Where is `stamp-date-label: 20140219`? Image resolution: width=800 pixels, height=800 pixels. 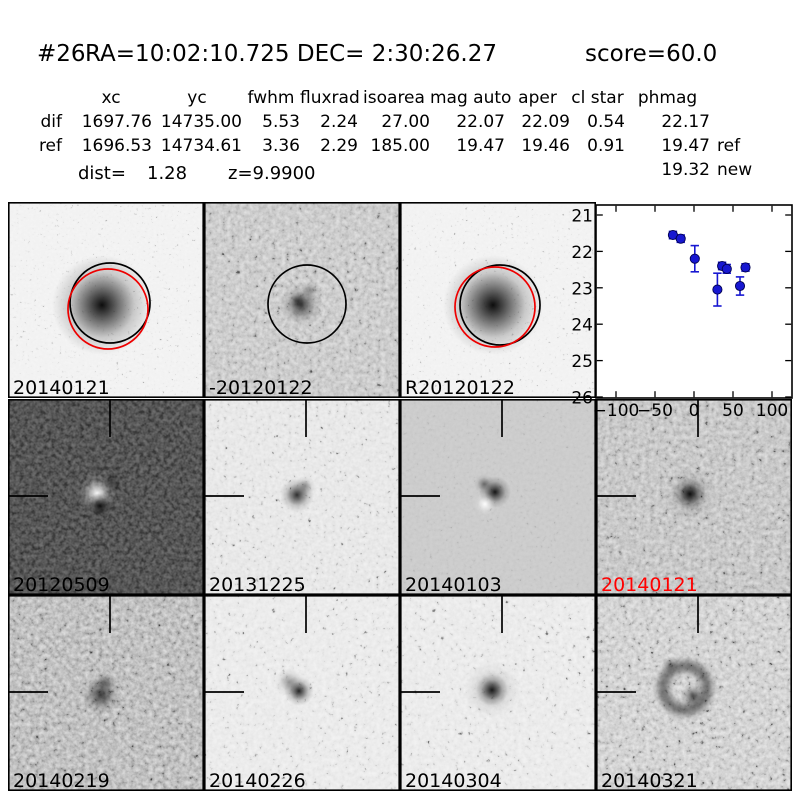 stamp-date-label: 20140219 is located at coordinates (61, 780).